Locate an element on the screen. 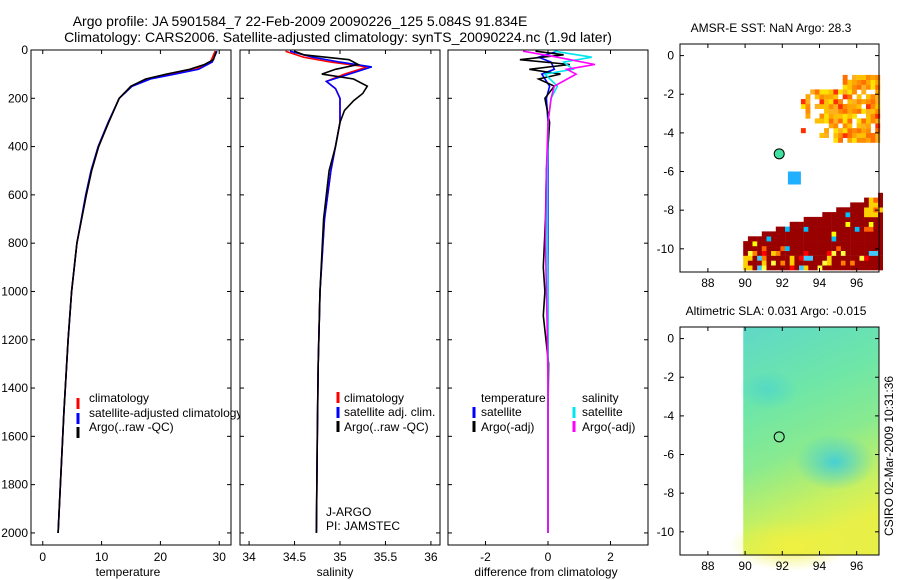 The image size is (900, 580). y-tick-label: -8 is located at coordinates (668, 493).